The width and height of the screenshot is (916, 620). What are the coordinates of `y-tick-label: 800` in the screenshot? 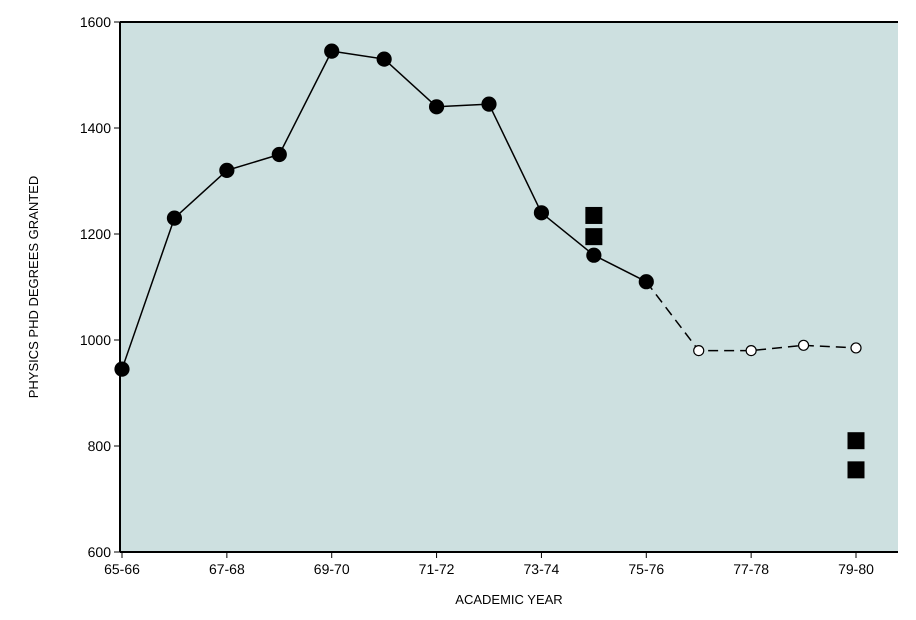 It's located at (100, 446).